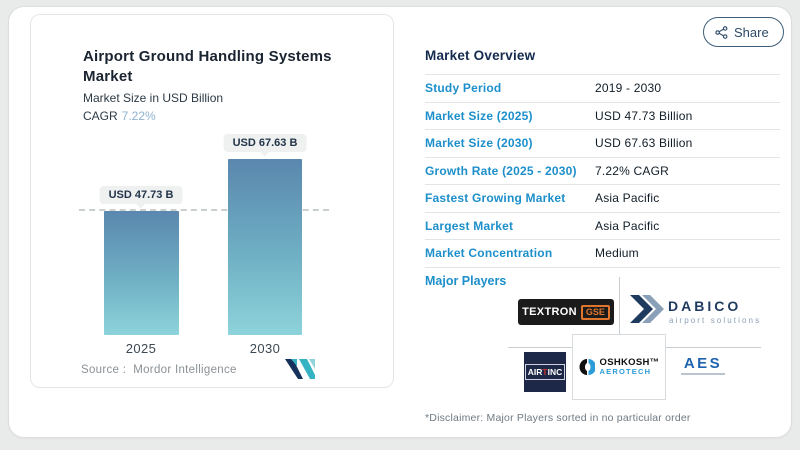 This screenshot has width=800, height=450. Describe the element at coordinates (207, 67) in the screenshot. I see `chart-title: Airport Ground Handling Systems Market` at that location.